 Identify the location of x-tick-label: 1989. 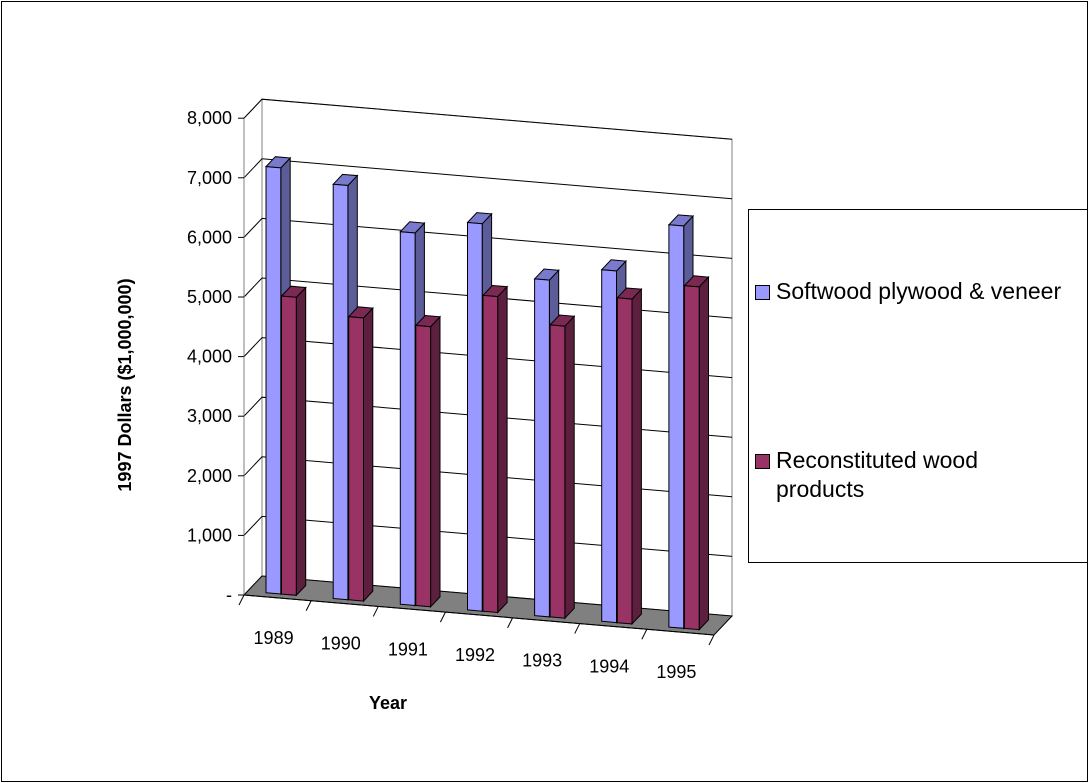
(274, 638).